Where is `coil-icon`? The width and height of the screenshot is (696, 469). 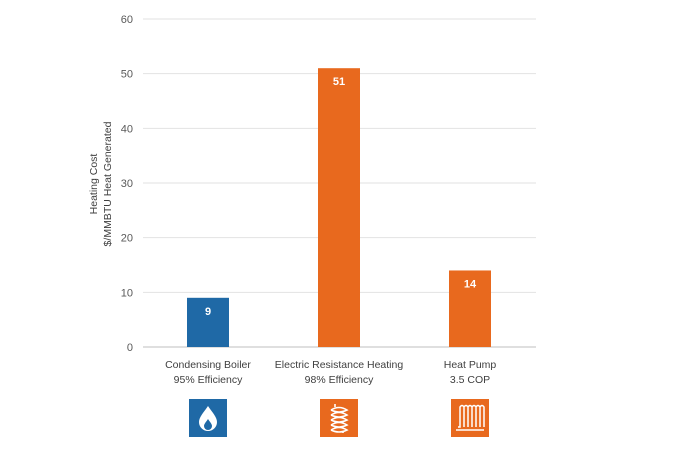
coil-icon is located at coordinates (339, 418).